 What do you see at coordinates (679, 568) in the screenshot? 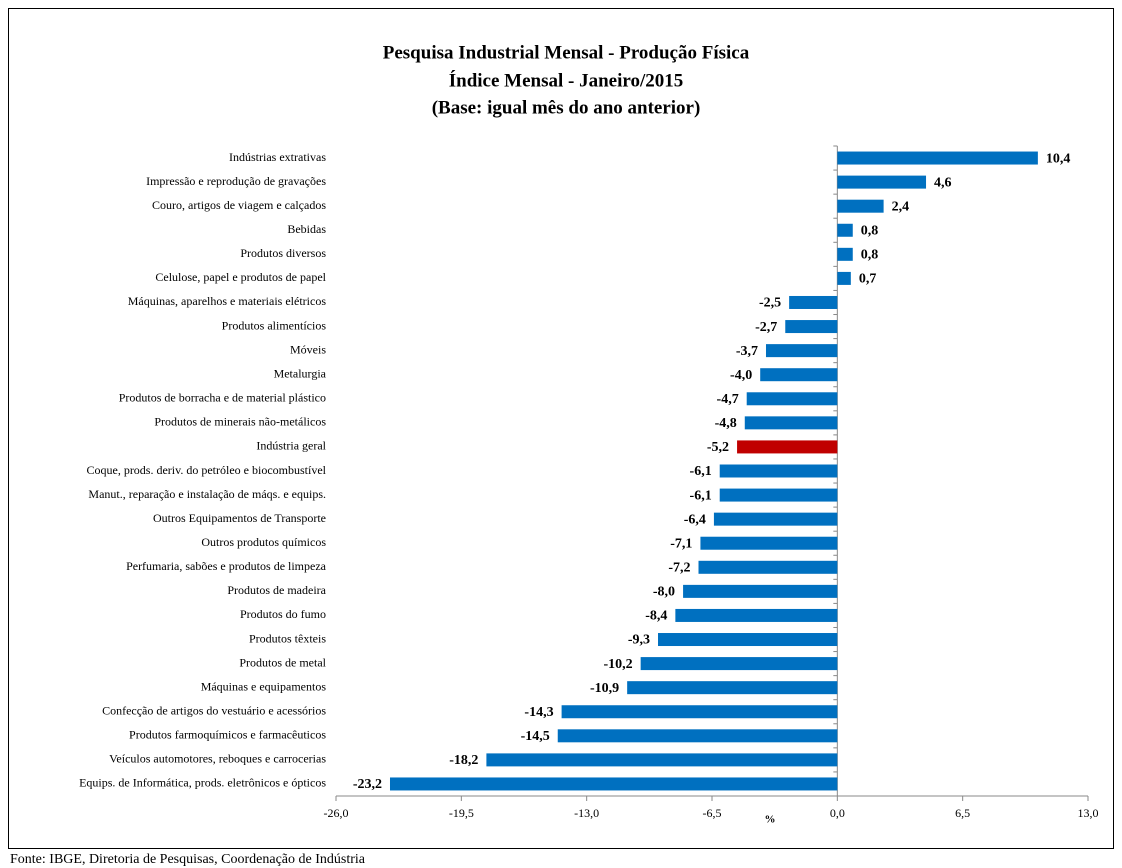
I see `value-label: -7,2` at bounding box center [679, 568].